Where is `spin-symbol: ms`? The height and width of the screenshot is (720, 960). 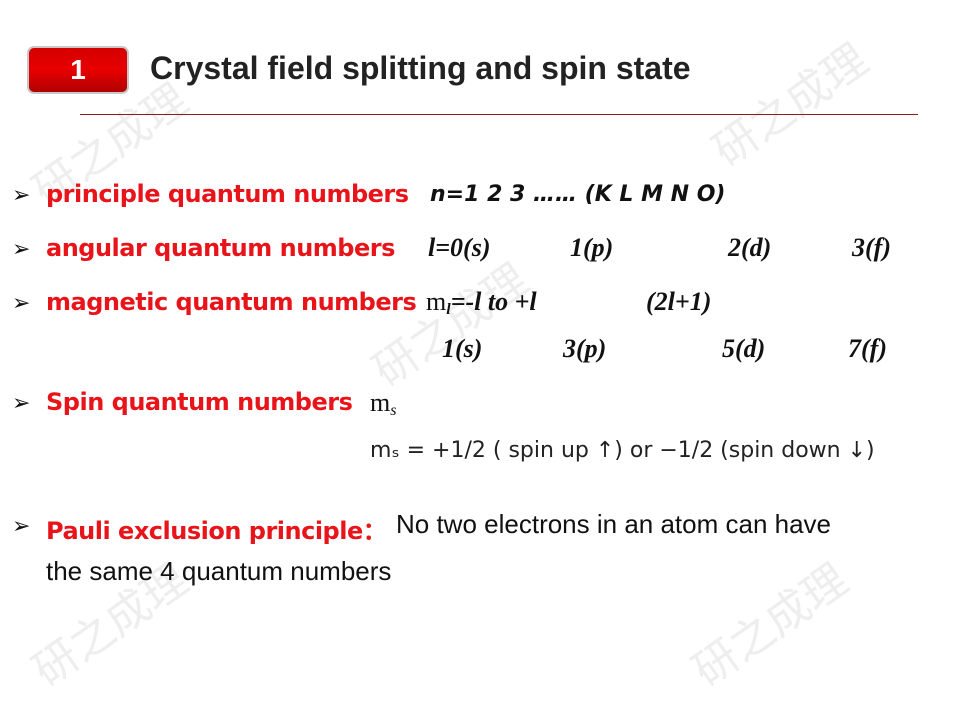
spin-symbol: ms is located at coordinates (383, 404).